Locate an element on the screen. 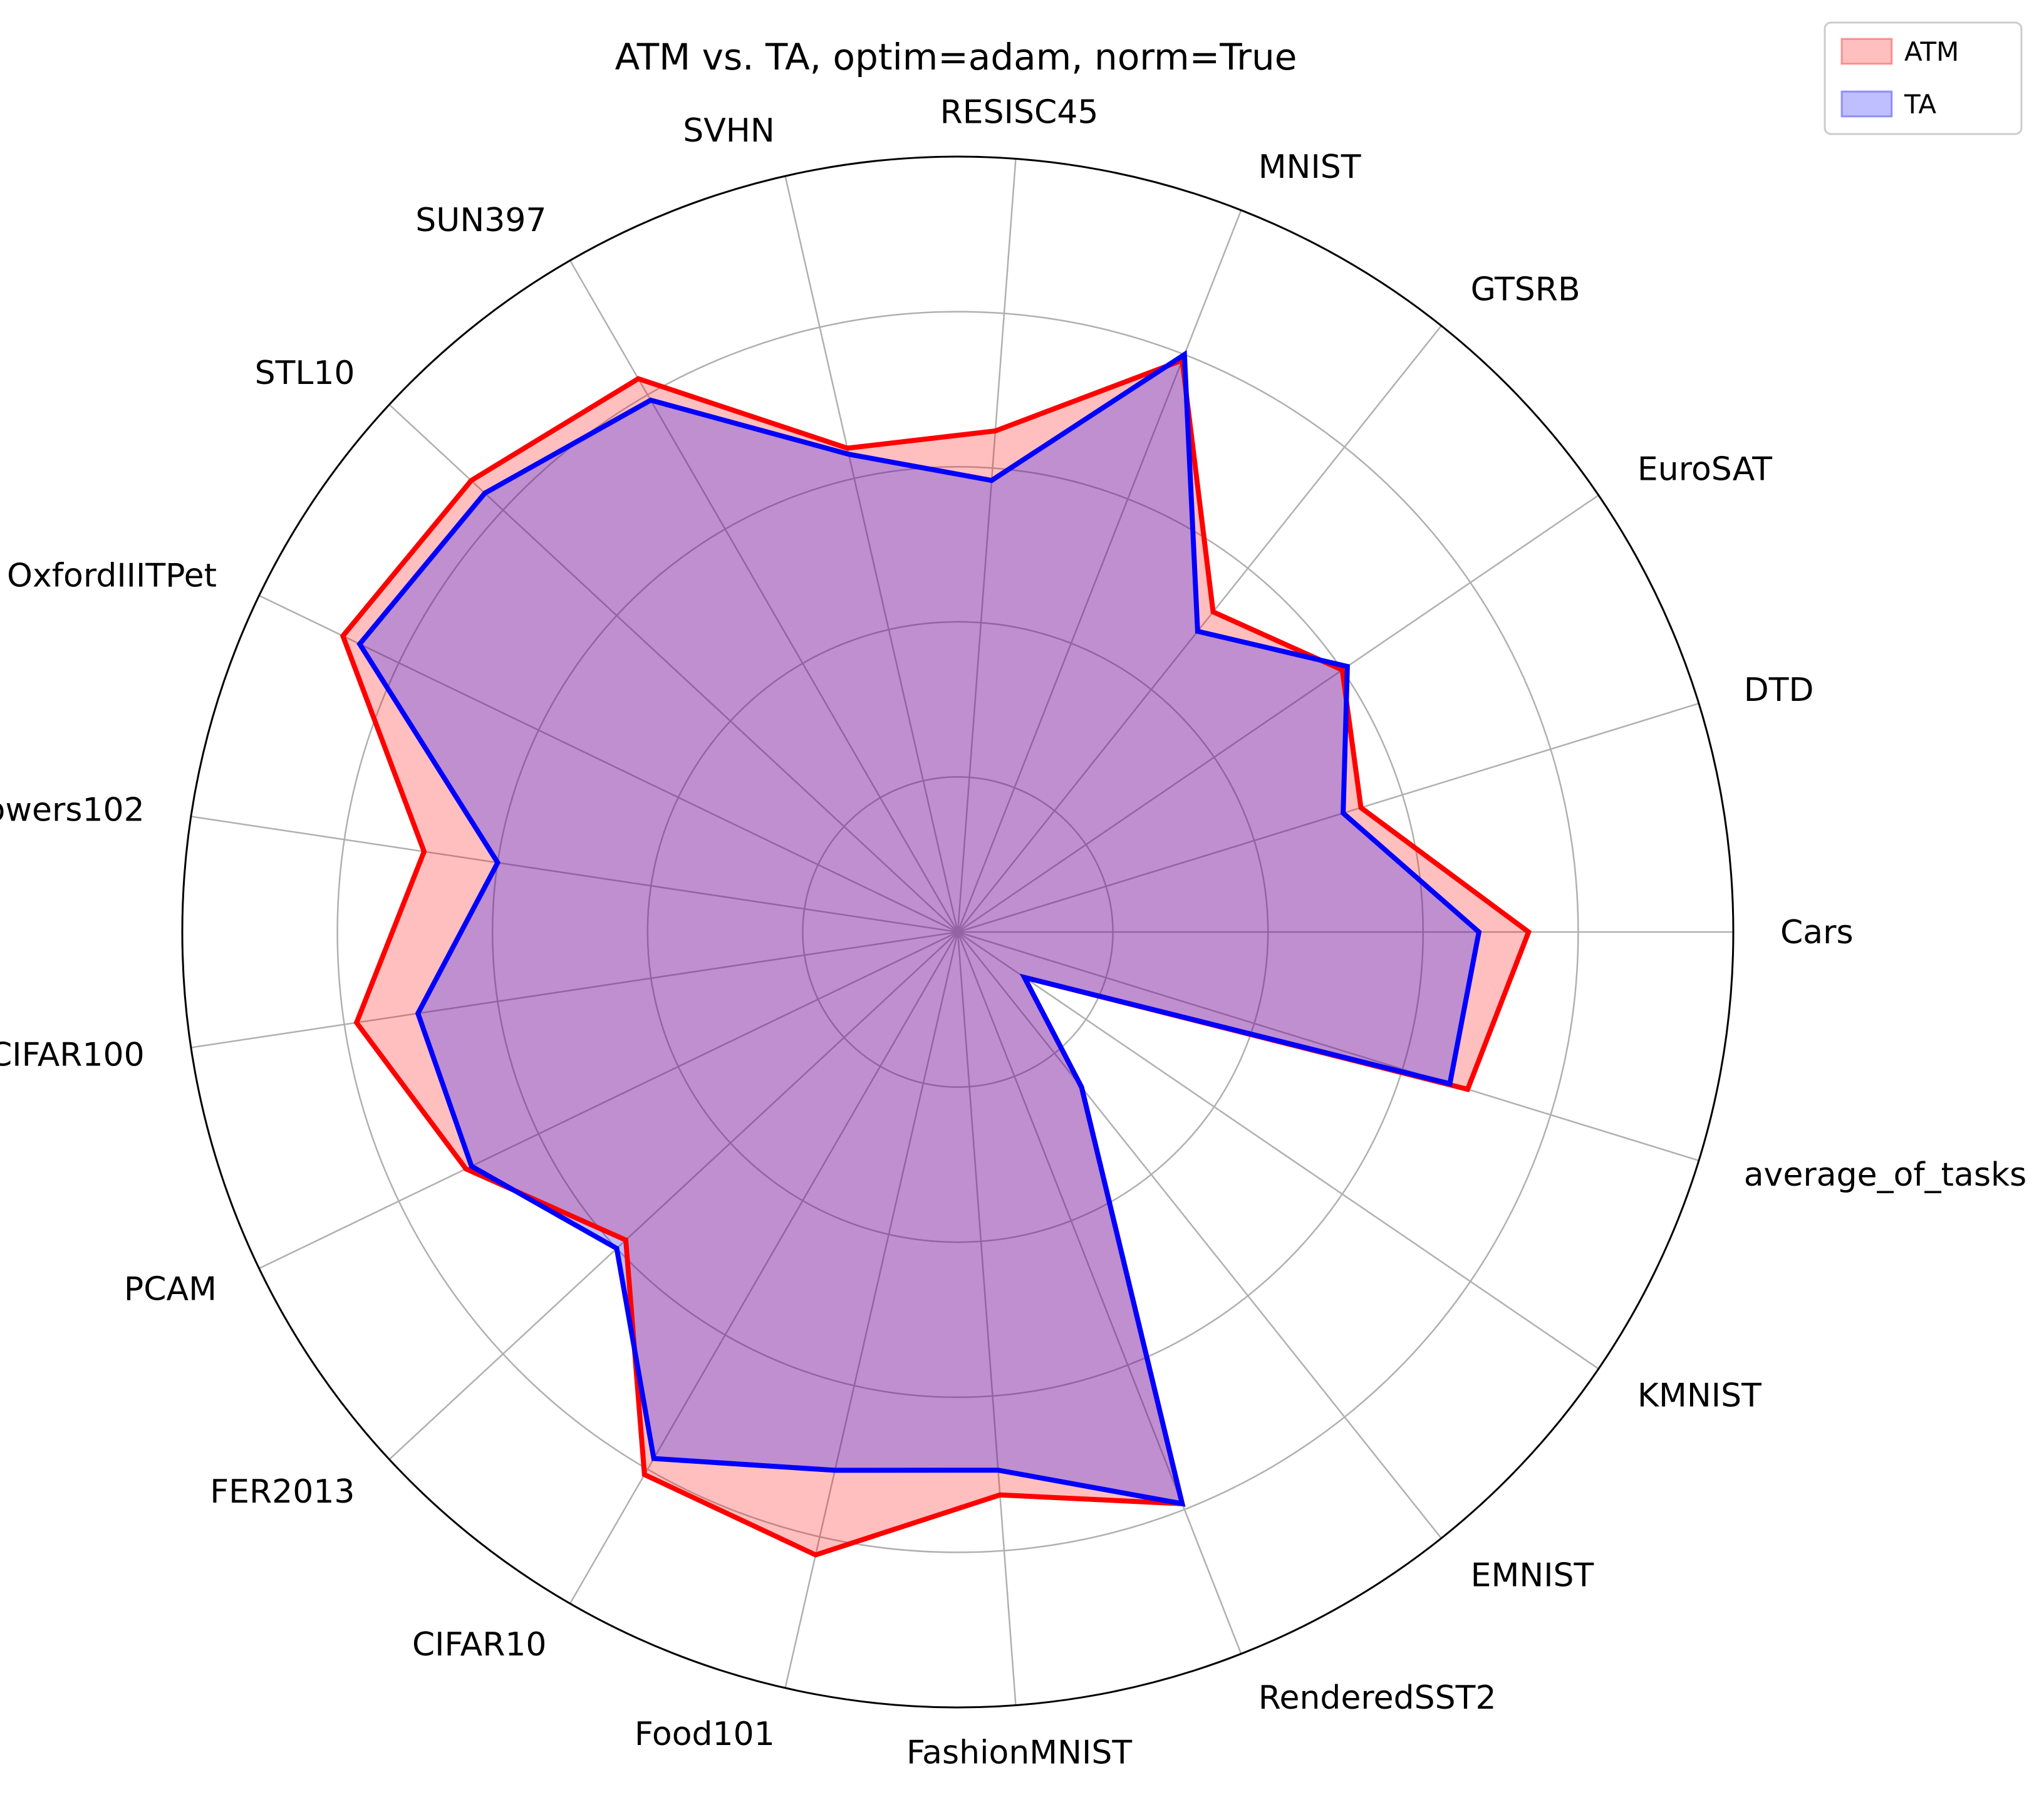 The height and width of the screenshot is (1797, 2044). spoke-sun397 is located at coordinates (764, 596).